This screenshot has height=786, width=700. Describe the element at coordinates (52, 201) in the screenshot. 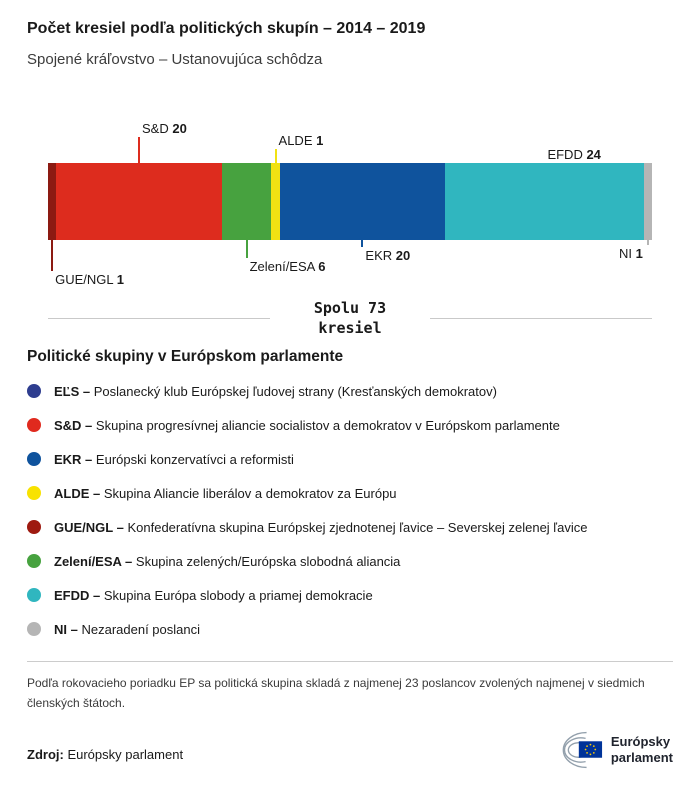

I see `bar-segment-gue-ngl` at that location.